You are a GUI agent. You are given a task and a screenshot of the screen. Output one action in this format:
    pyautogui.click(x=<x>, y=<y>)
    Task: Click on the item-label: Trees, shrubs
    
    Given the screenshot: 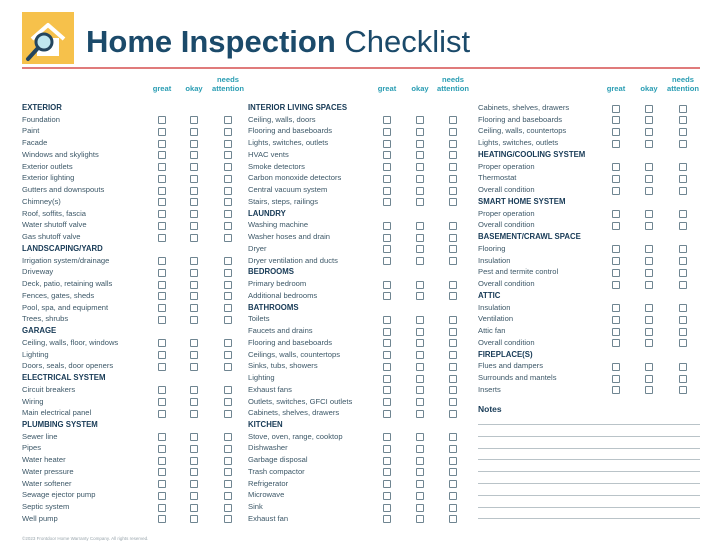 What is the action you would take?
    pyautogui.click(x=45, y=319)
    